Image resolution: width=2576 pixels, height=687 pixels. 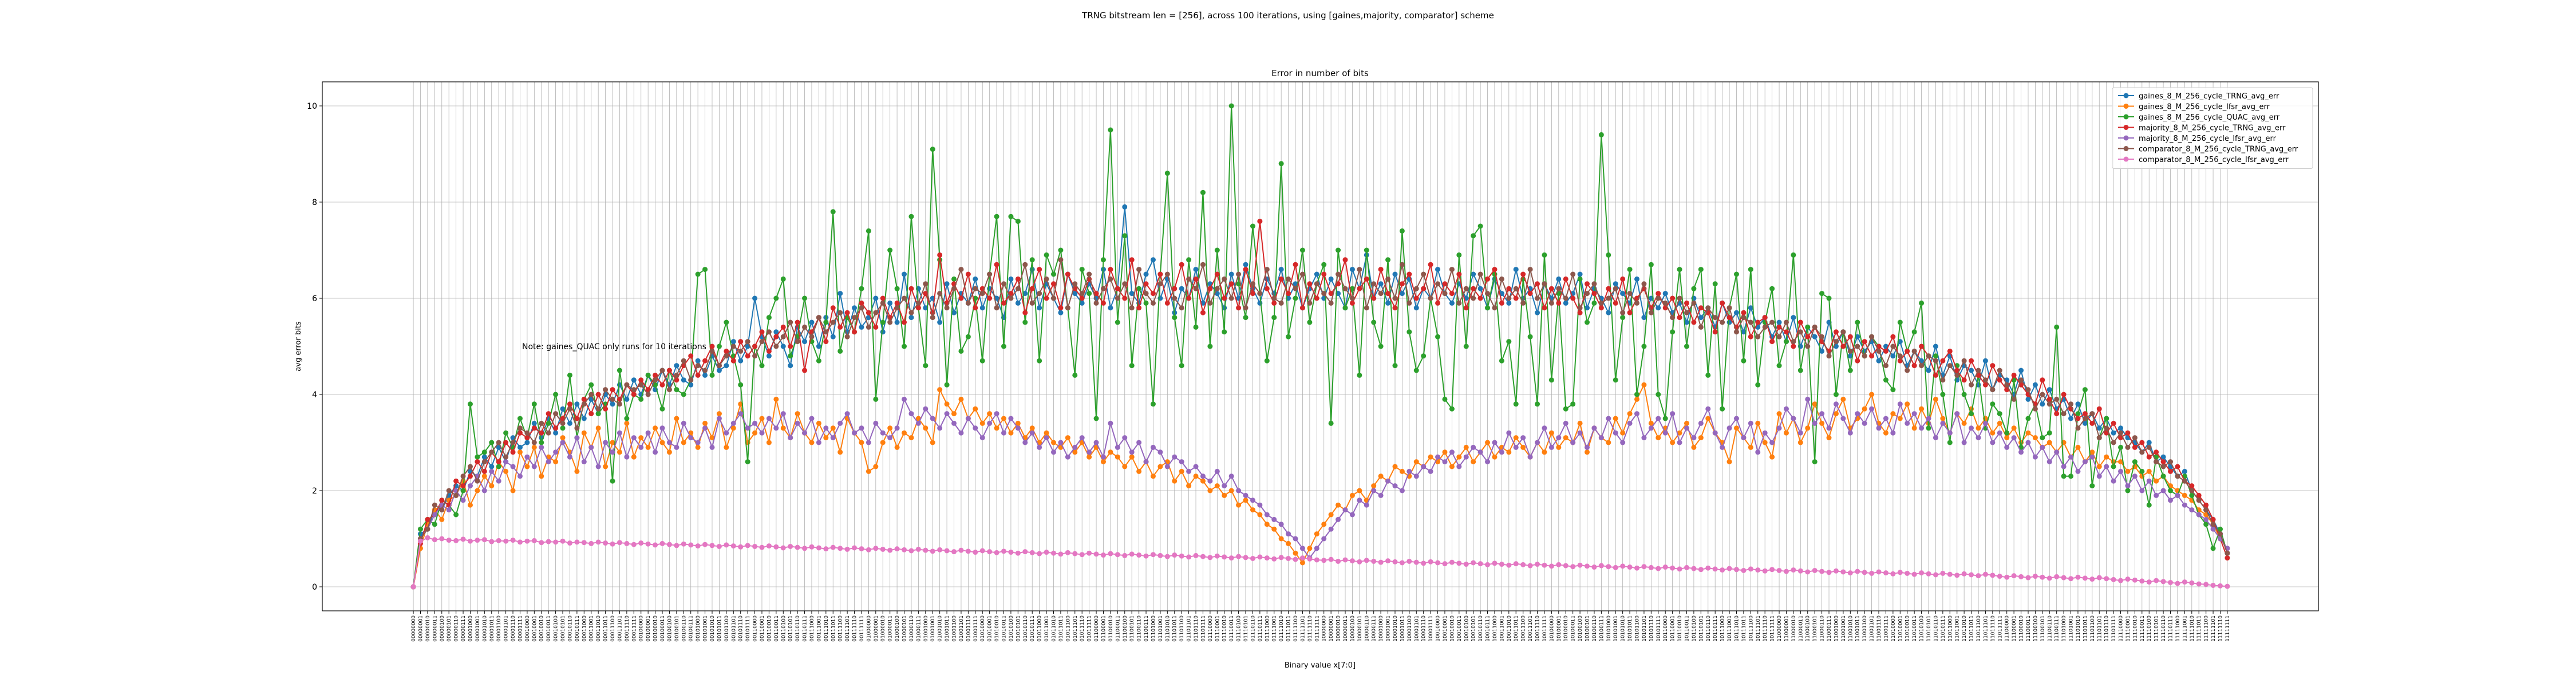 I want to click on x-tick-label: 01110000, so click(x=1211, y=628).